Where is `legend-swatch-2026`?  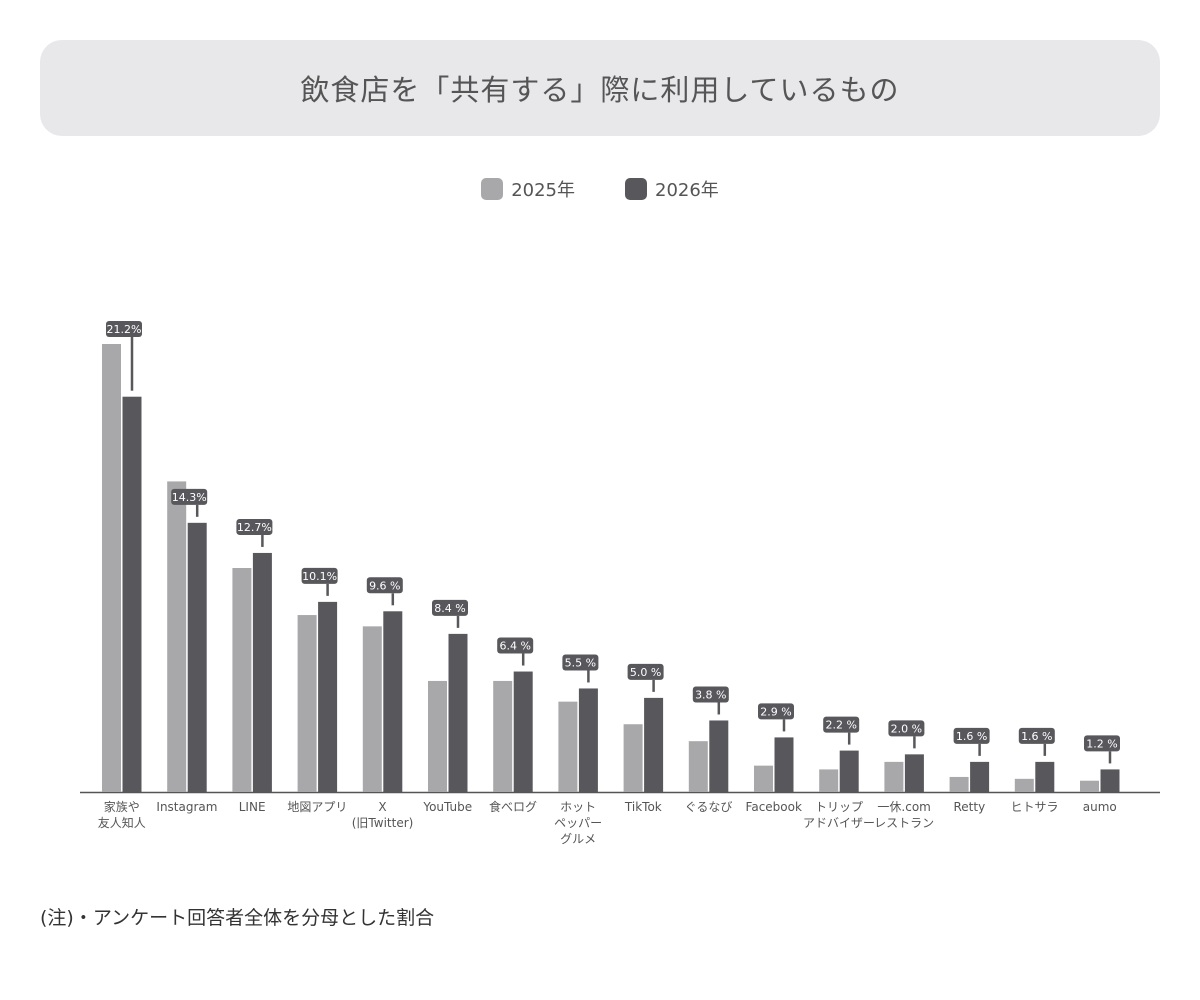
legend-swatch-2026 is located at coordinates (636, 189).